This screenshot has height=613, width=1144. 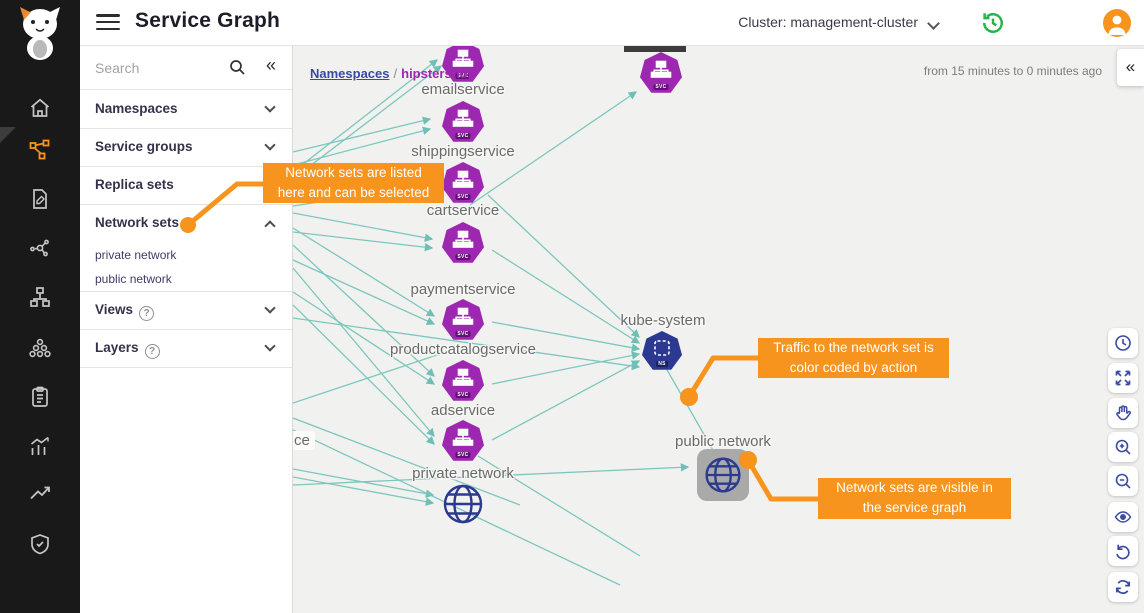 What do you see at coordinates (463, 210) in the screenshot?
I see `node-label-cartservice: cartservice` at bounding box center [463, 210].